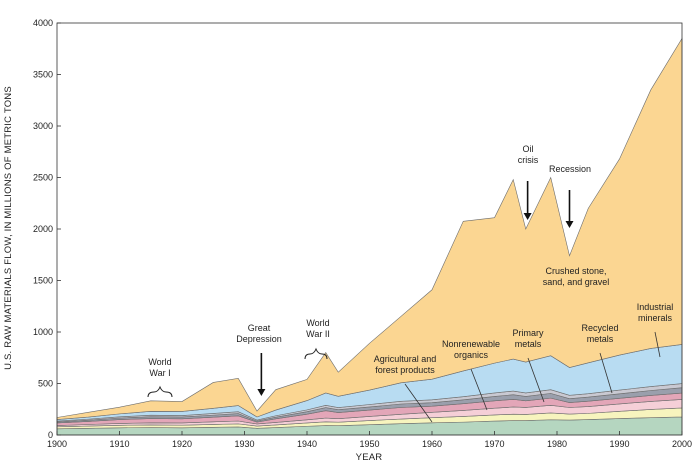  What do you see at coordinates (43, 126) in the screenshot?
I see `y-tick-label: 3000` at bounding box center [43, 126].